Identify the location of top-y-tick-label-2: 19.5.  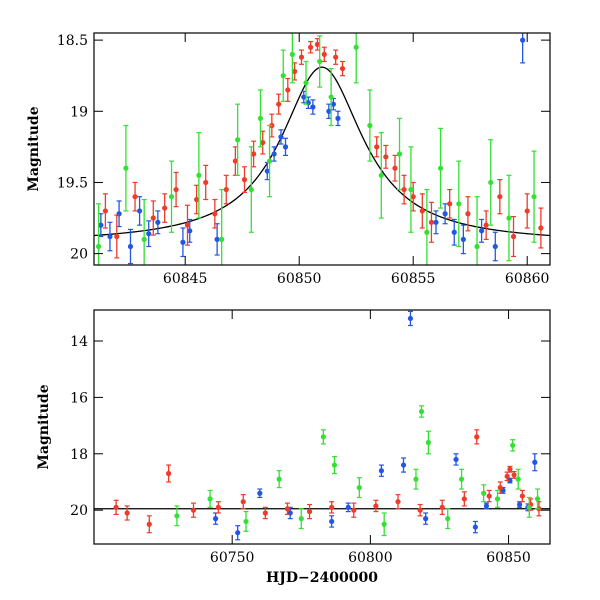
(72, 183).